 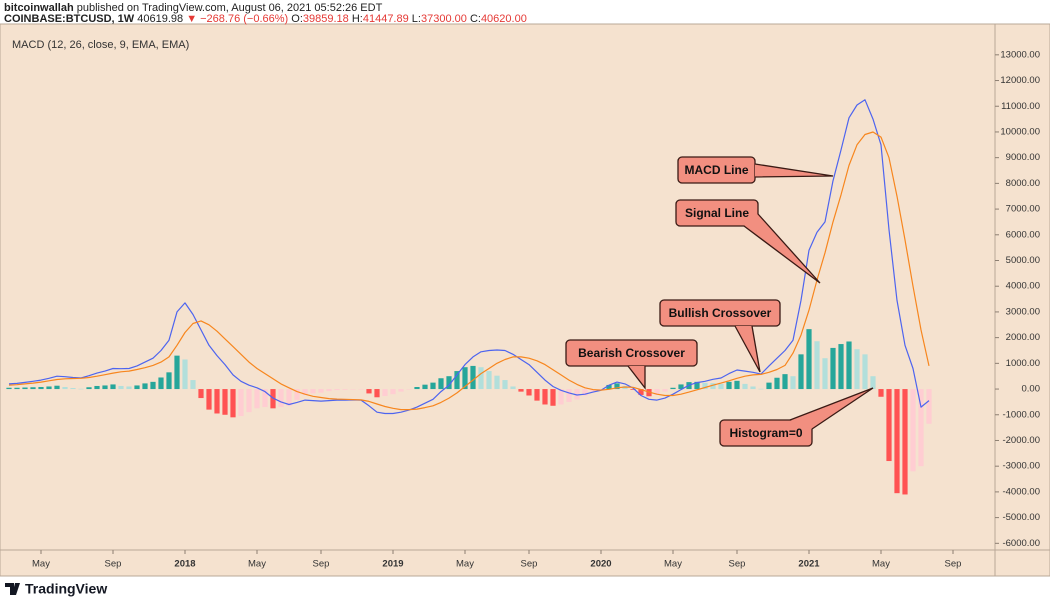 What do you see at coordinates (631, 364) in the screenshot?
I see `callout: Bearish Crossover` at bounding box center [631, 364].